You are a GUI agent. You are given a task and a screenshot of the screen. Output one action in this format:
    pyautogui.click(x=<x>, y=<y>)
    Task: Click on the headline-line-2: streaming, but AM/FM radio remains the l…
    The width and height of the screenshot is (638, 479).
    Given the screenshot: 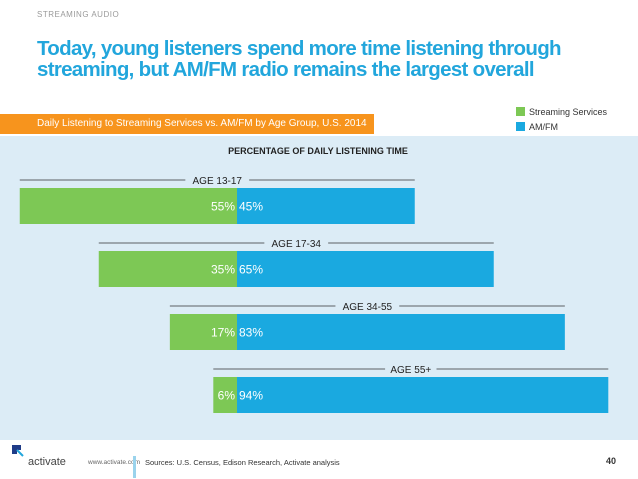 What is the action you would take?
    pyautogui.click(x=286, y=69)
    